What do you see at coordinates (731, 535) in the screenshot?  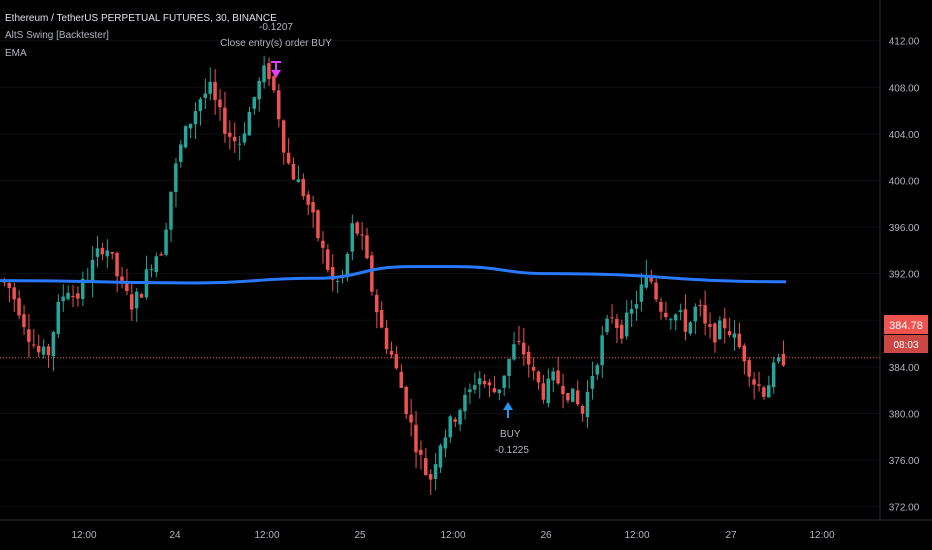 I see `time-tick-label: 27` at bounding box center [731, 535].